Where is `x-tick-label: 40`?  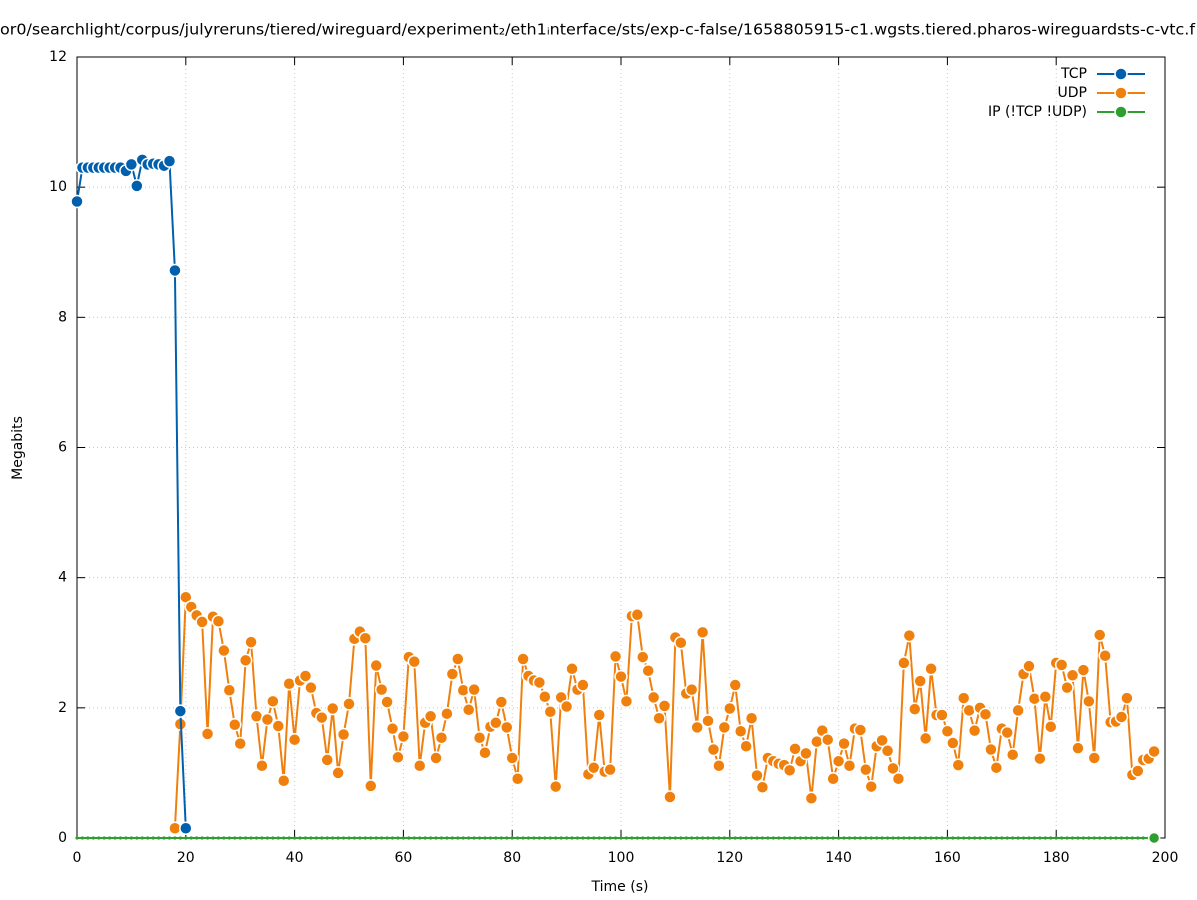 x-tick-label: 40 is located at coordinates (295, 858).